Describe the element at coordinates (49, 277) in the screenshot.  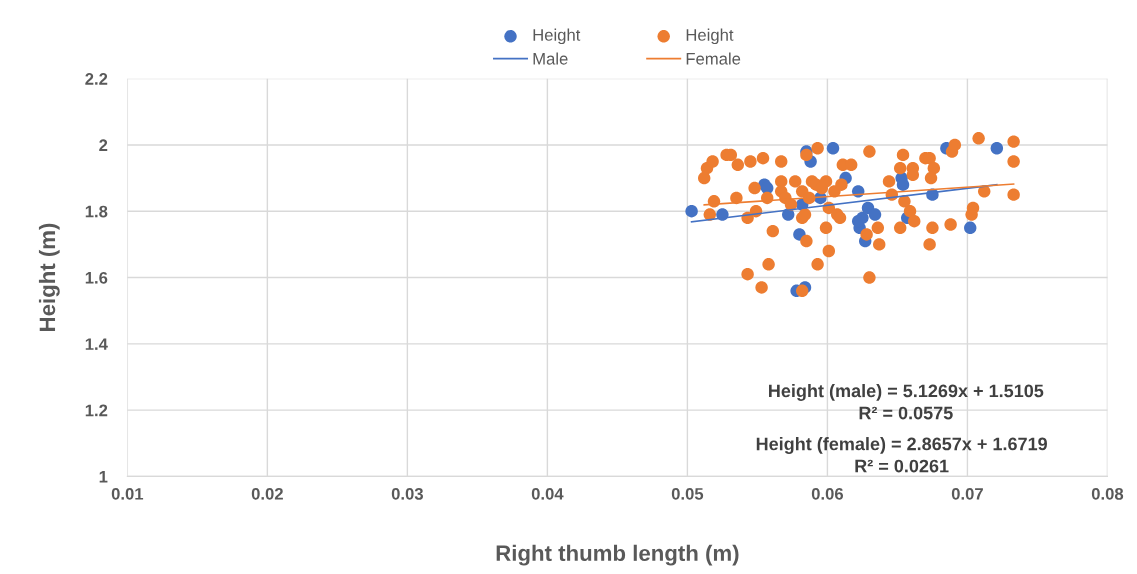
I see `y-axis-title: Height (m)` at that location.